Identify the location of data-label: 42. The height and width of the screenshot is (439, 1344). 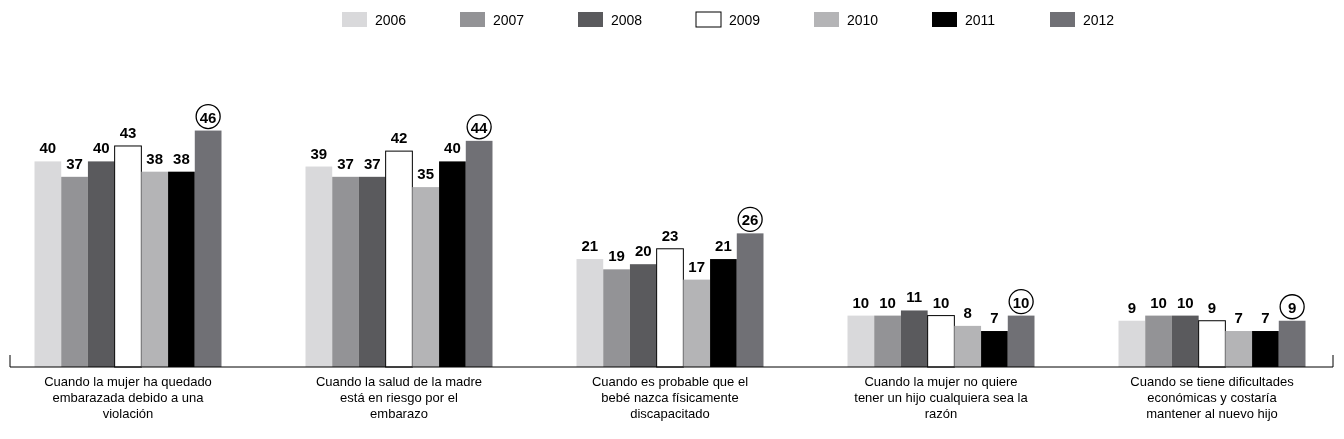
(399, 138).